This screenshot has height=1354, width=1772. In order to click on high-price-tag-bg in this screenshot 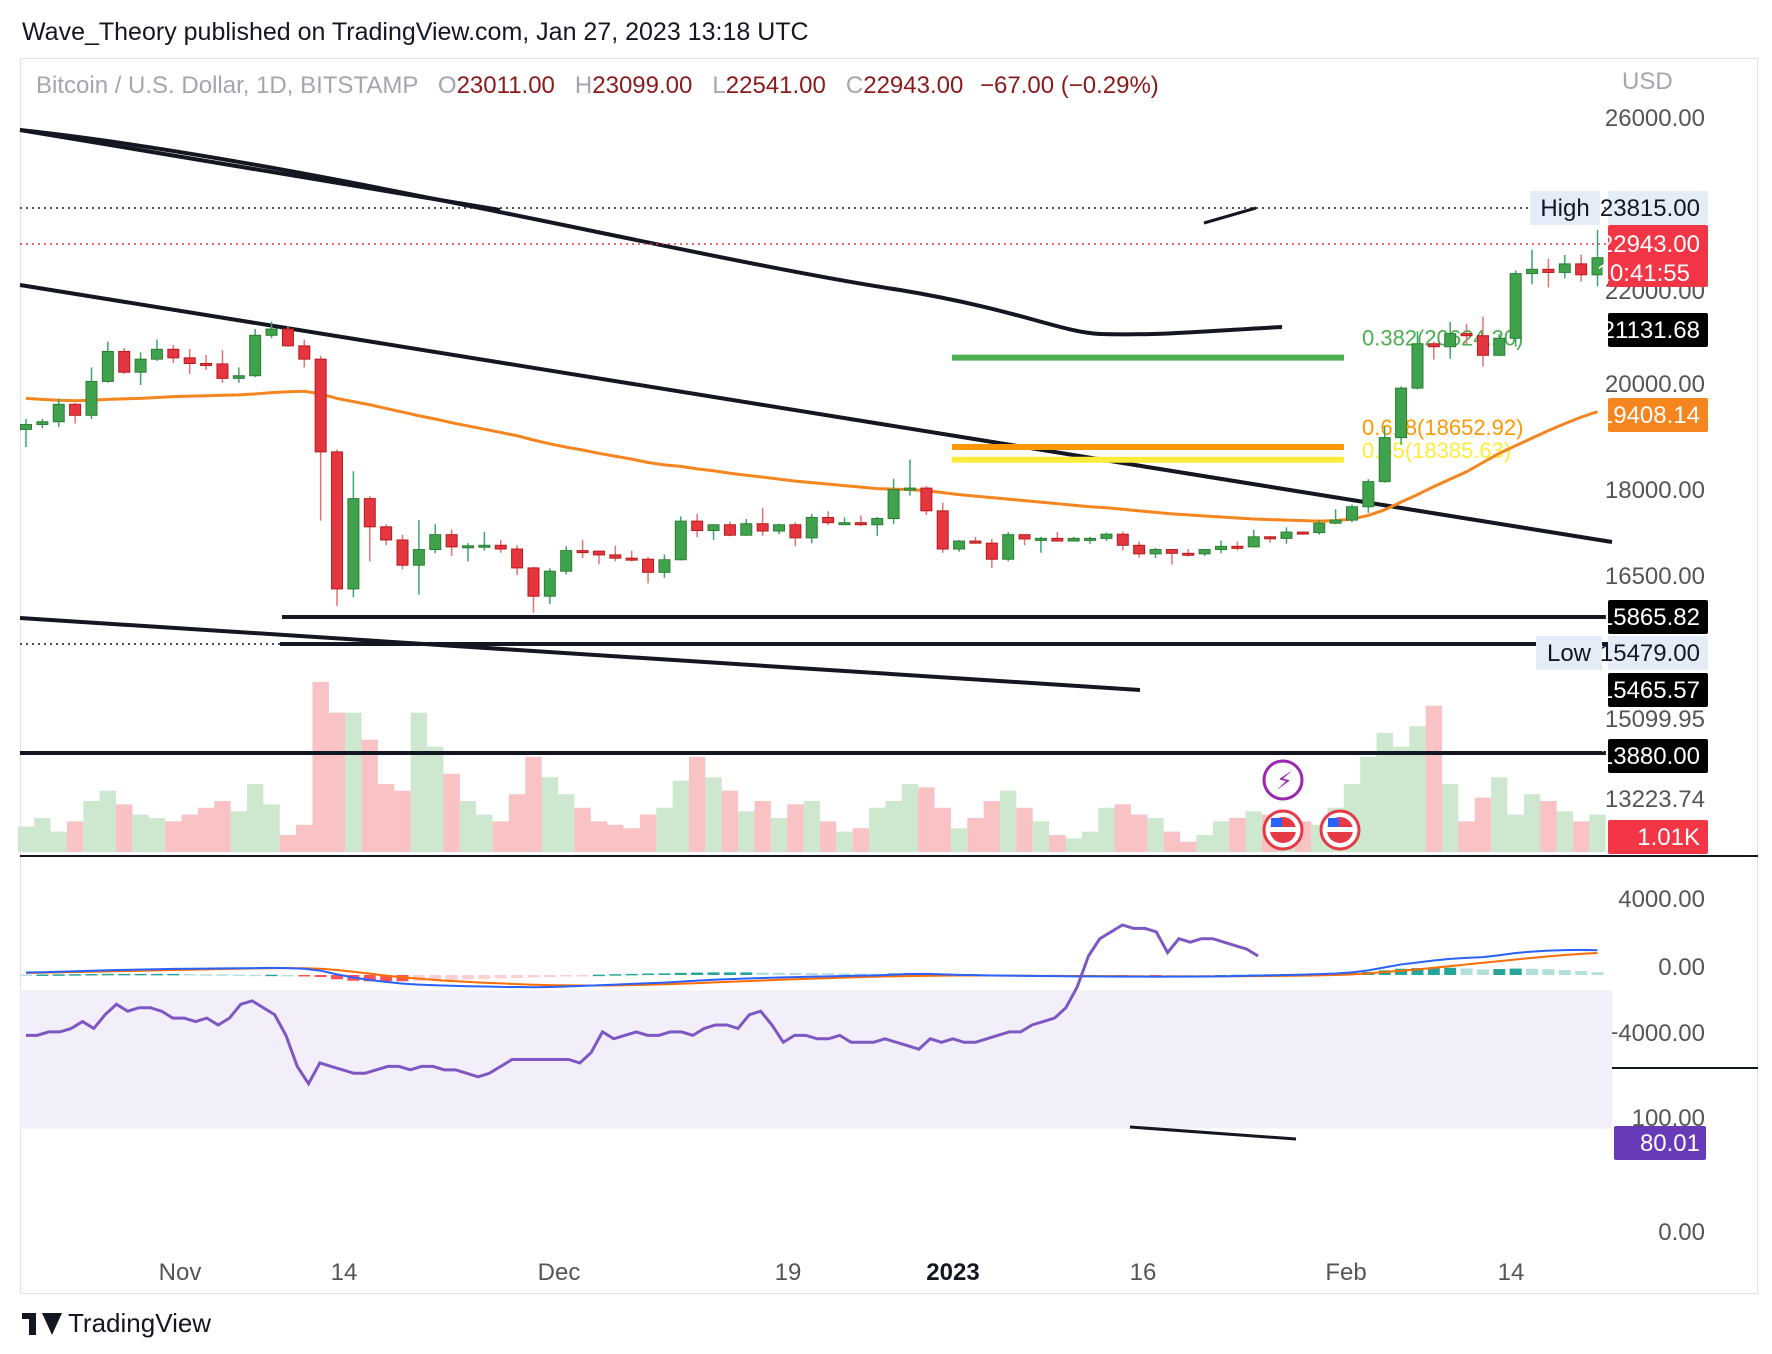, I will do `click(1658, 208)`.